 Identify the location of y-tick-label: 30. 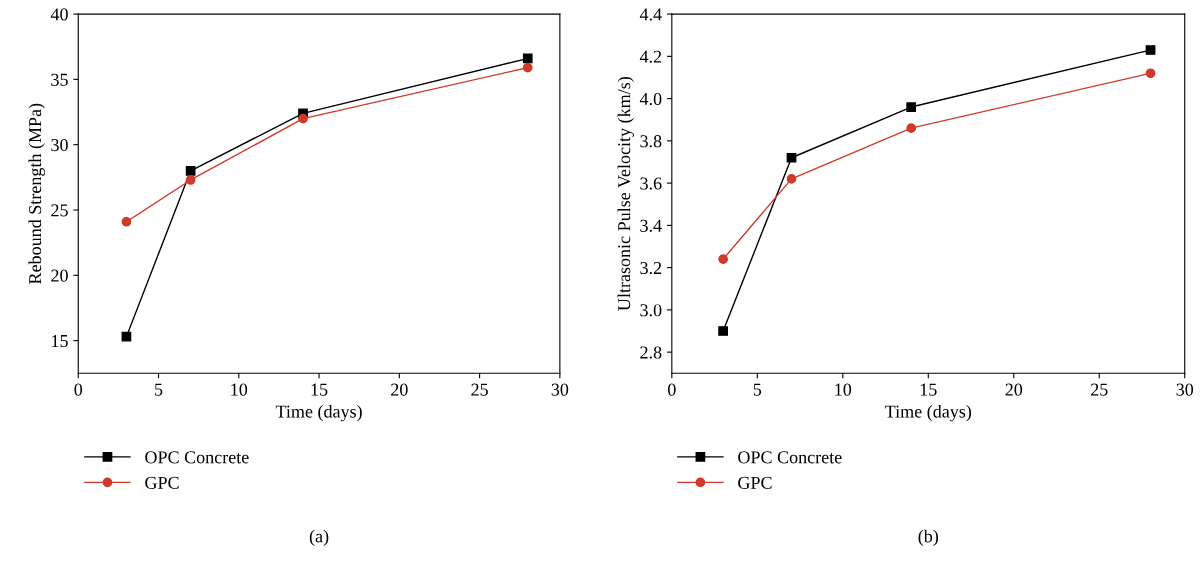
(59, 145).